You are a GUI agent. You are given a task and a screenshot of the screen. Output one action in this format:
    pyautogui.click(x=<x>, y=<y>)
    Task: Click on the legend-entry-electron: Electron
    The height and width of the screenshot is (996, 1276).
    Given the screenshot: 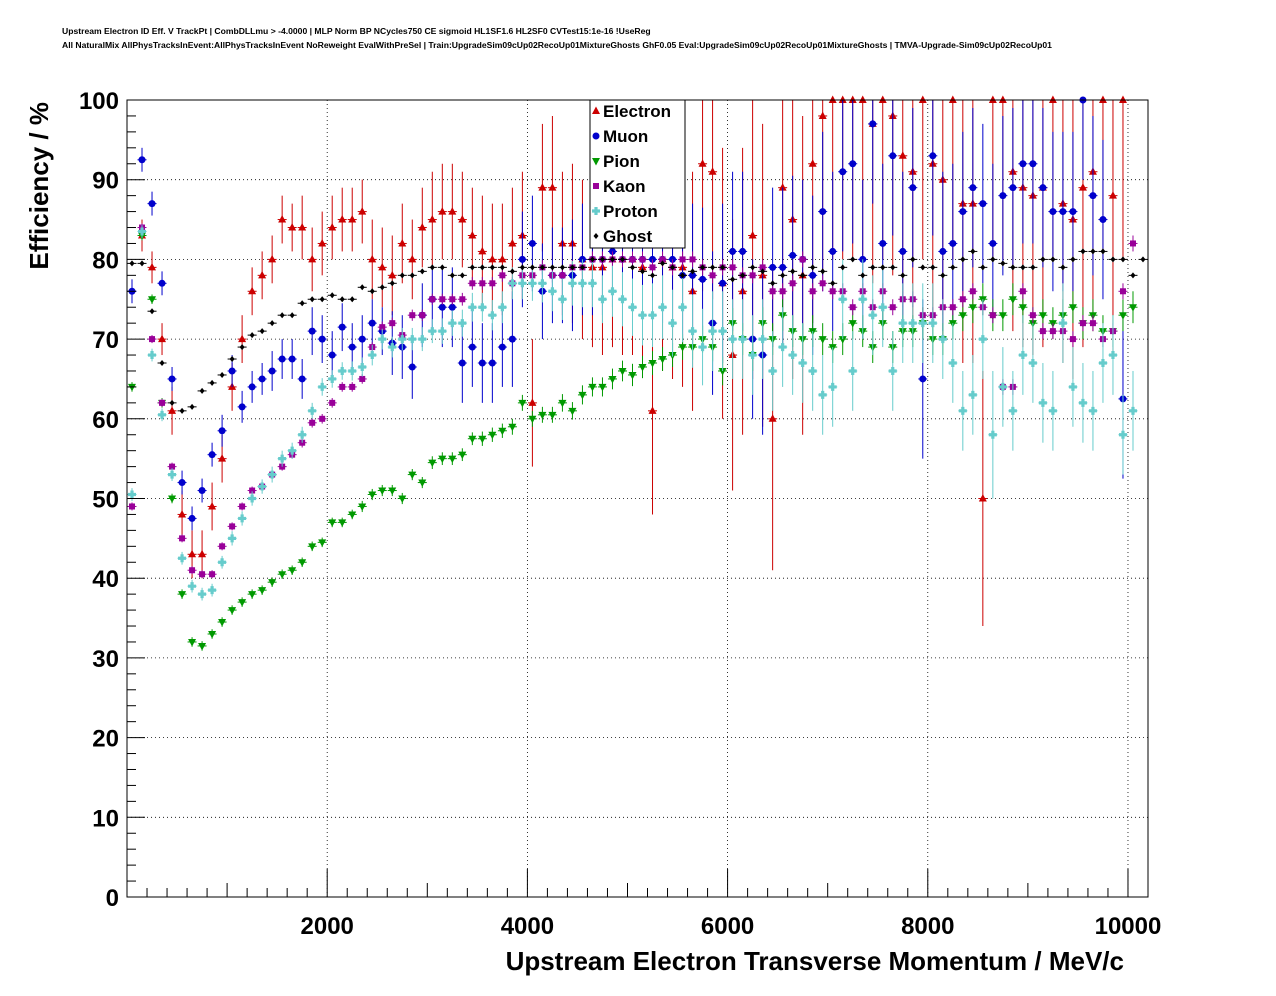 What is the action you would take?
    pyautogui.click(x=631, y=111)
    